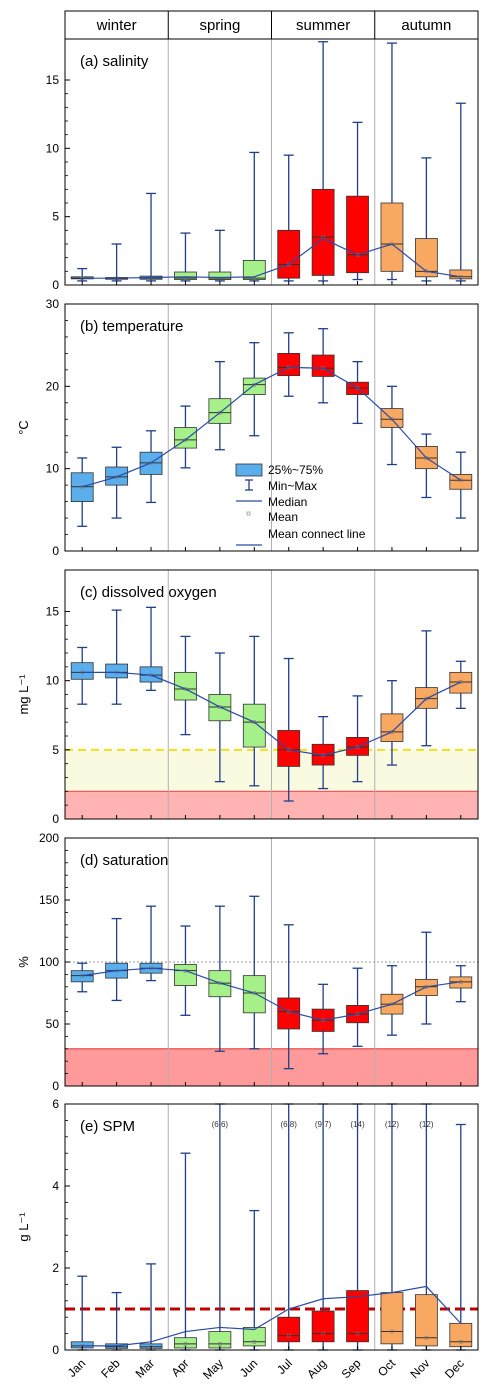 The image size is (492, 1394). What do you see at coordinates (219, 25) in the screenshot?
I see `season-label-spring: spring` at bounding box center [219, 25].